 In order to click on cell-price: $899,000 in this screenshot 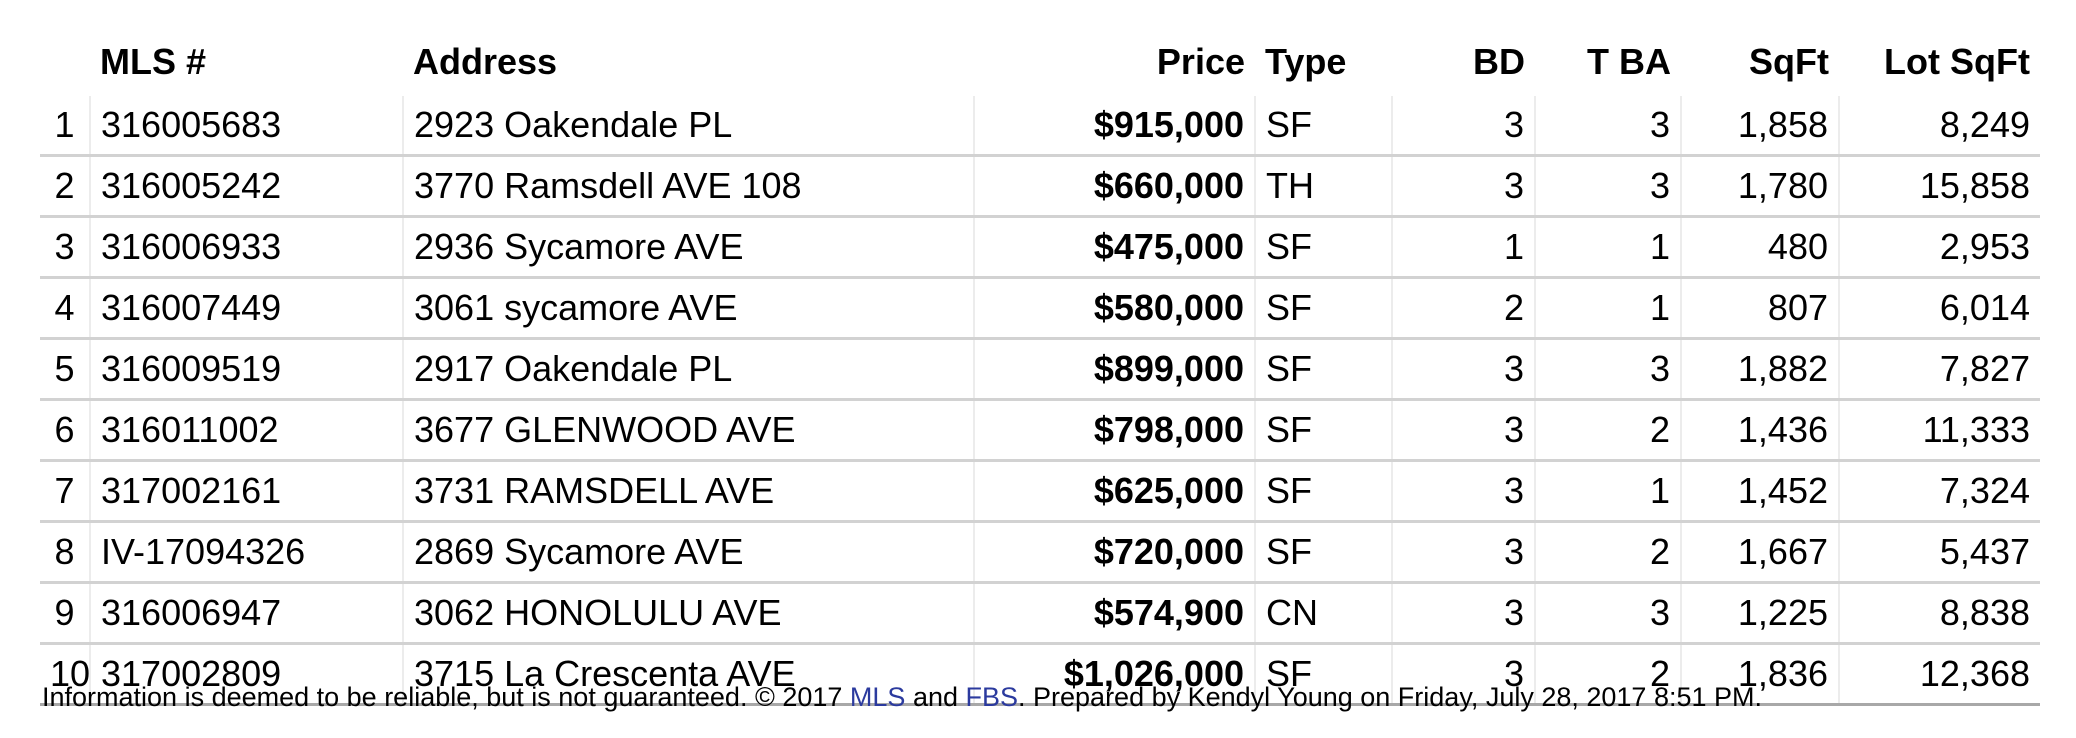, I will do `click(1114, 369)`.